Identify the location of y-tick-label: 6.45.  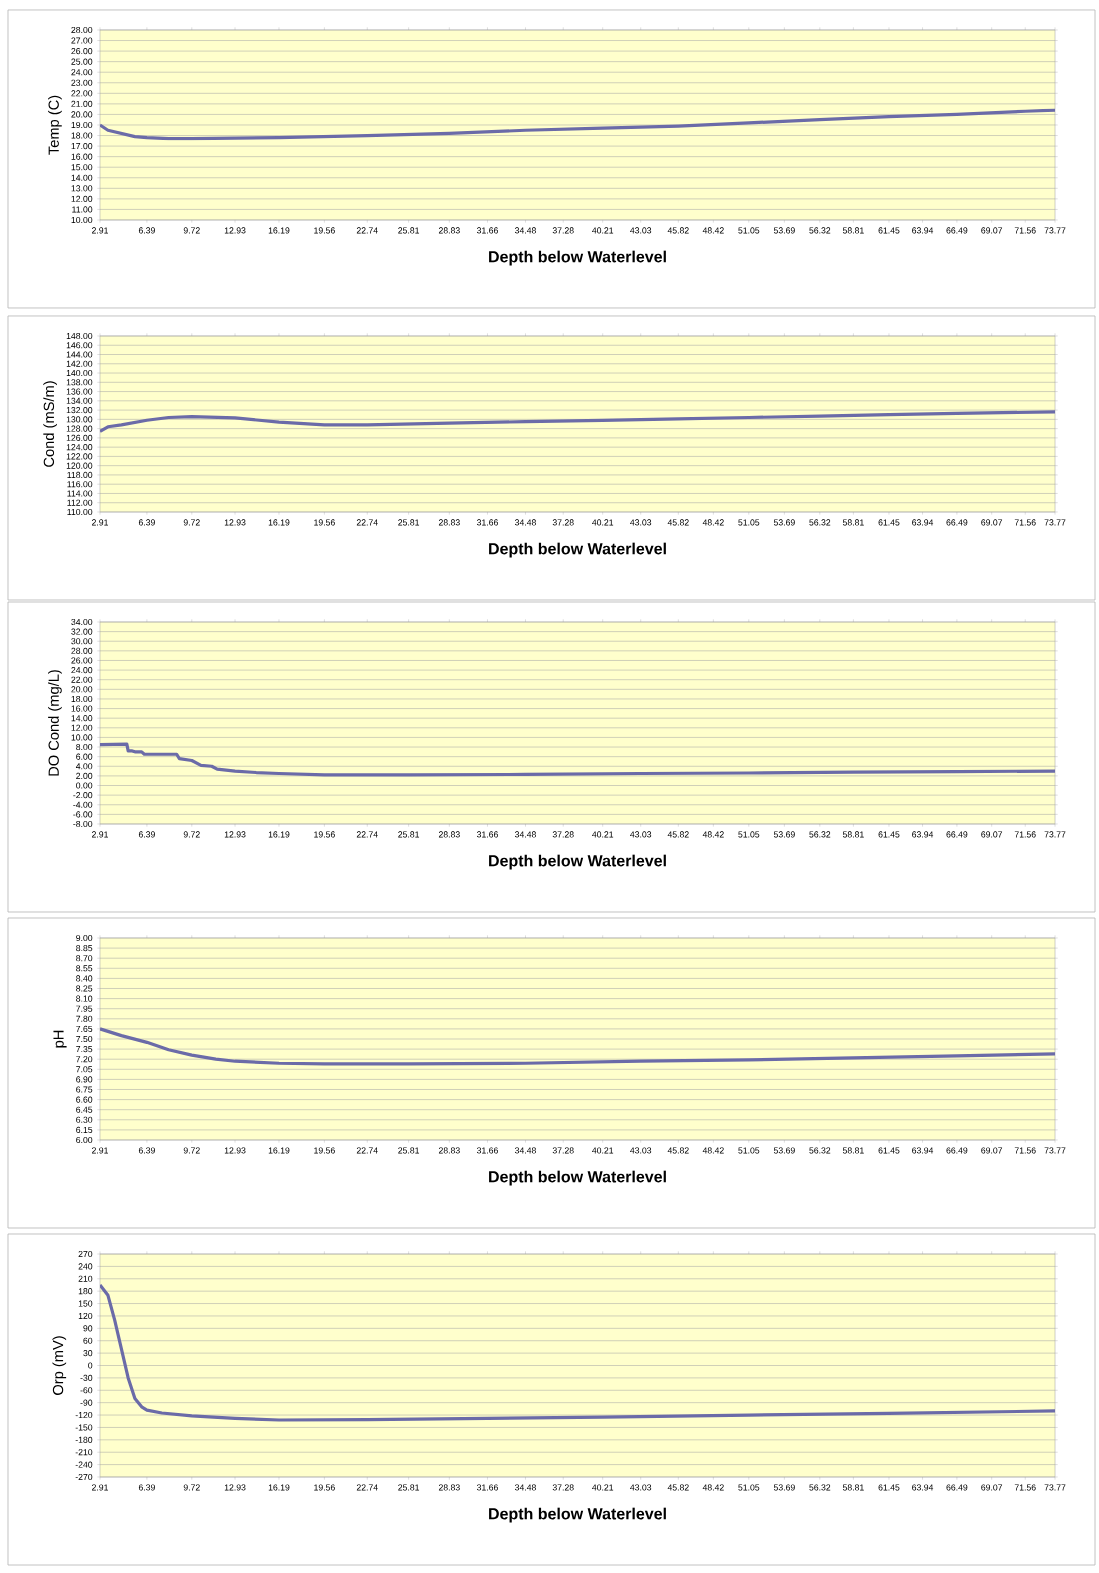
(84, 1109).